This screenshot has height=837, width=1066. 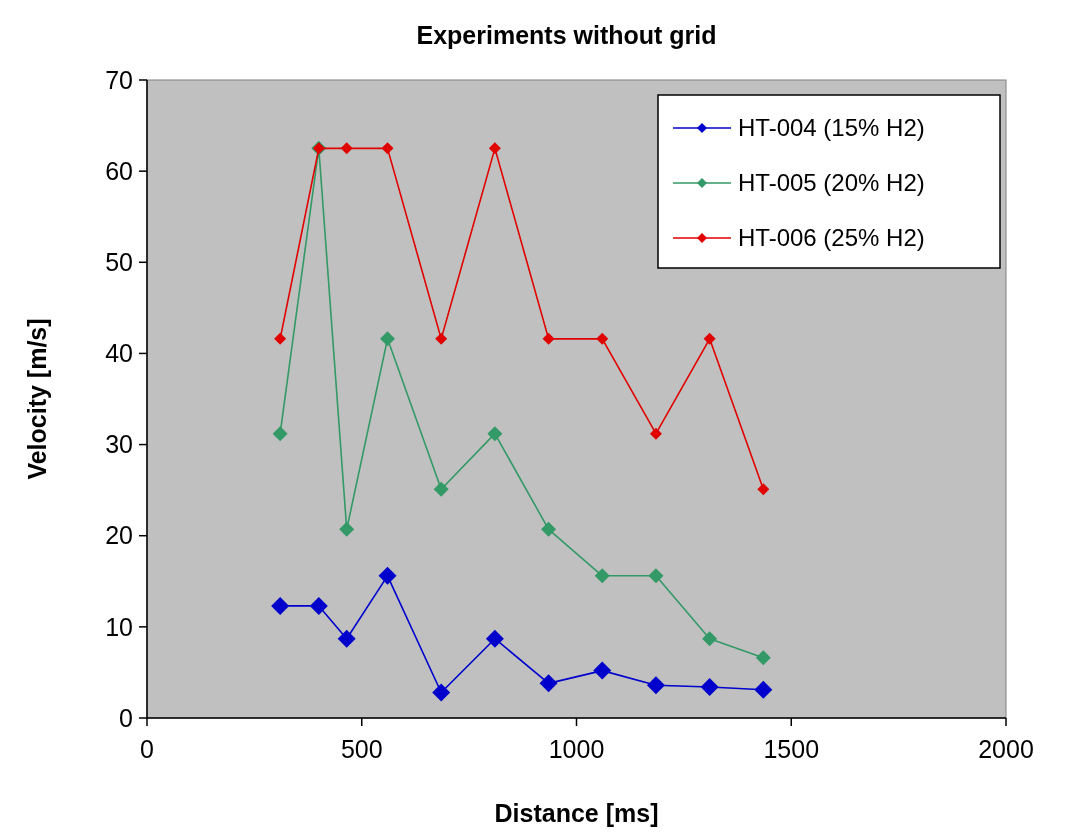 I want to click on x-tick-label: 2000, so click(x=1006, y=749).